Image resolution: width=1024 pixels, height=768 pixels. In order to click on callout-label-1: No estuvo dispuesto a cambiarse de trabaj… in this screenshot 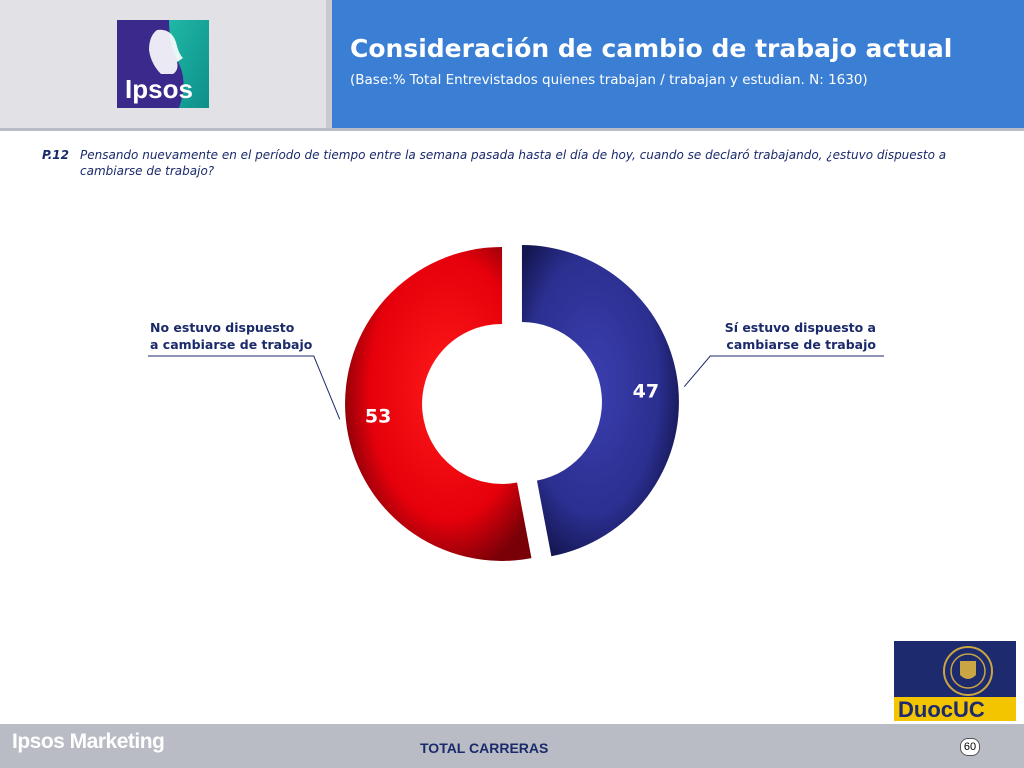, I will do `click(231, 336)`.